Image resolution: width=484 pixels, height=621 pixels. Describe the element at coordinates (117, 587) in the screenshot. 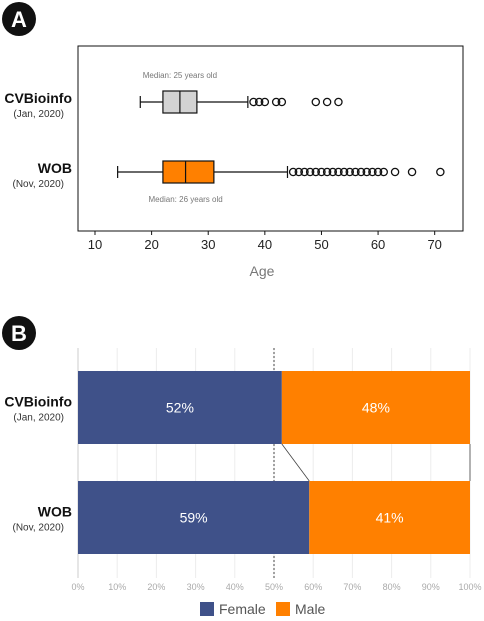

I see `bar-chart-x-tick-label: 10%` at that location.